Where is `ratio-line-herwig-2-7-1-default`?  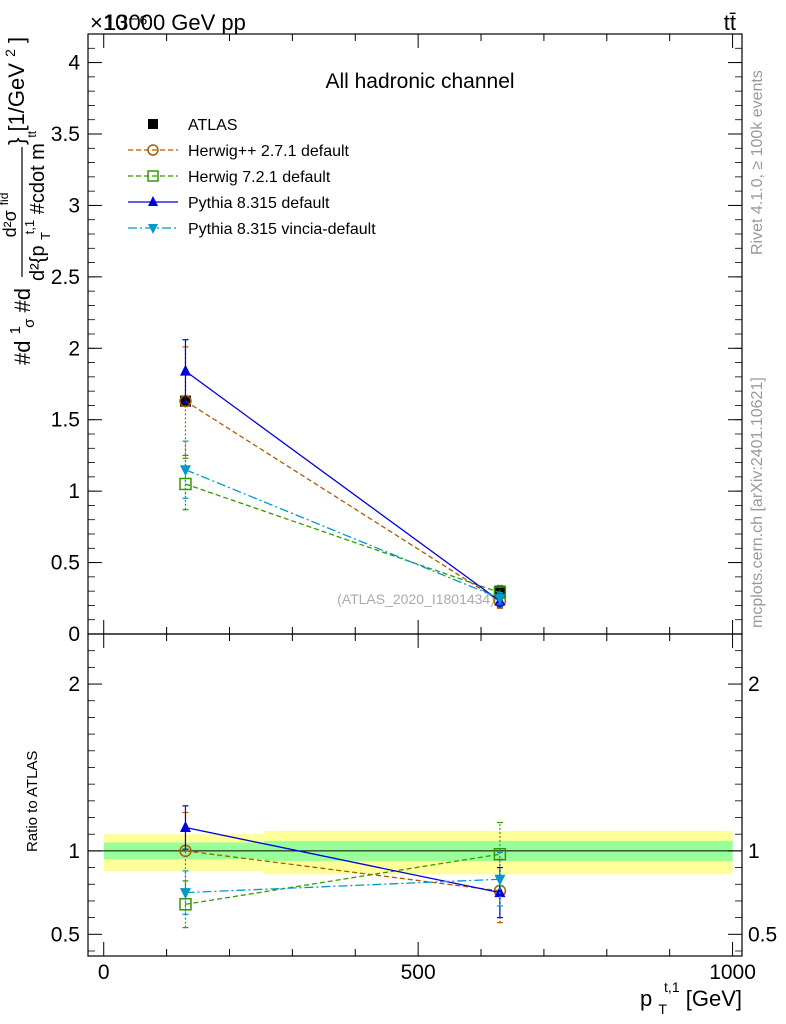 ratio-line-herwig-2-7-1-default is located at coordinates (342, 871).